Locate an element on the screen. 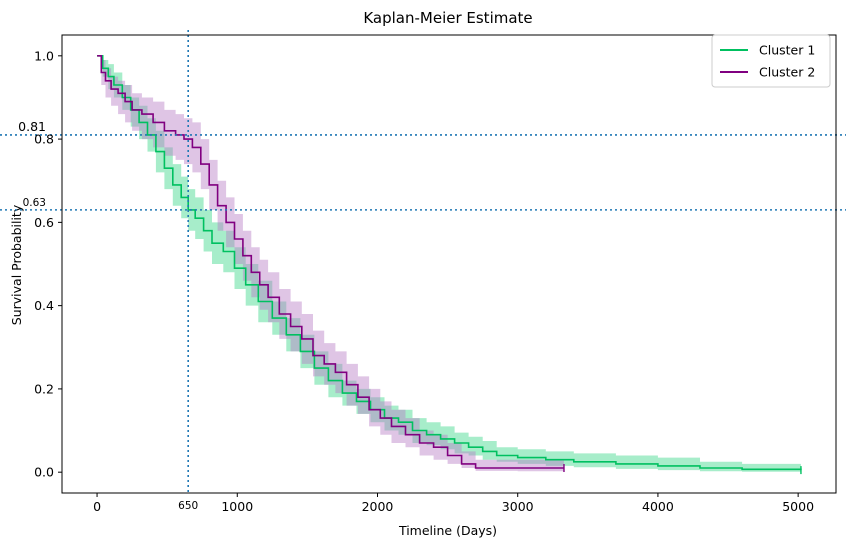  x-tick-label: 4000 is located at coordinates (658, 506).